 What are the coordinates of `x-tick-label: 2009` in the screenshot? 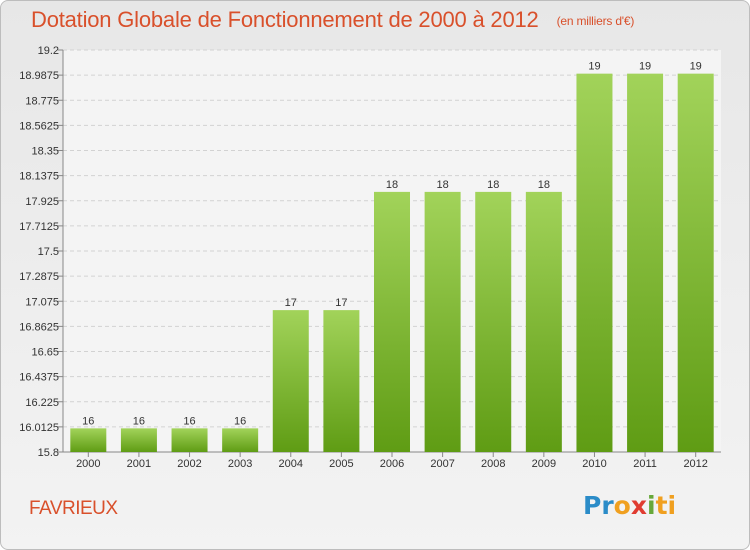 It's located at (544, 464).